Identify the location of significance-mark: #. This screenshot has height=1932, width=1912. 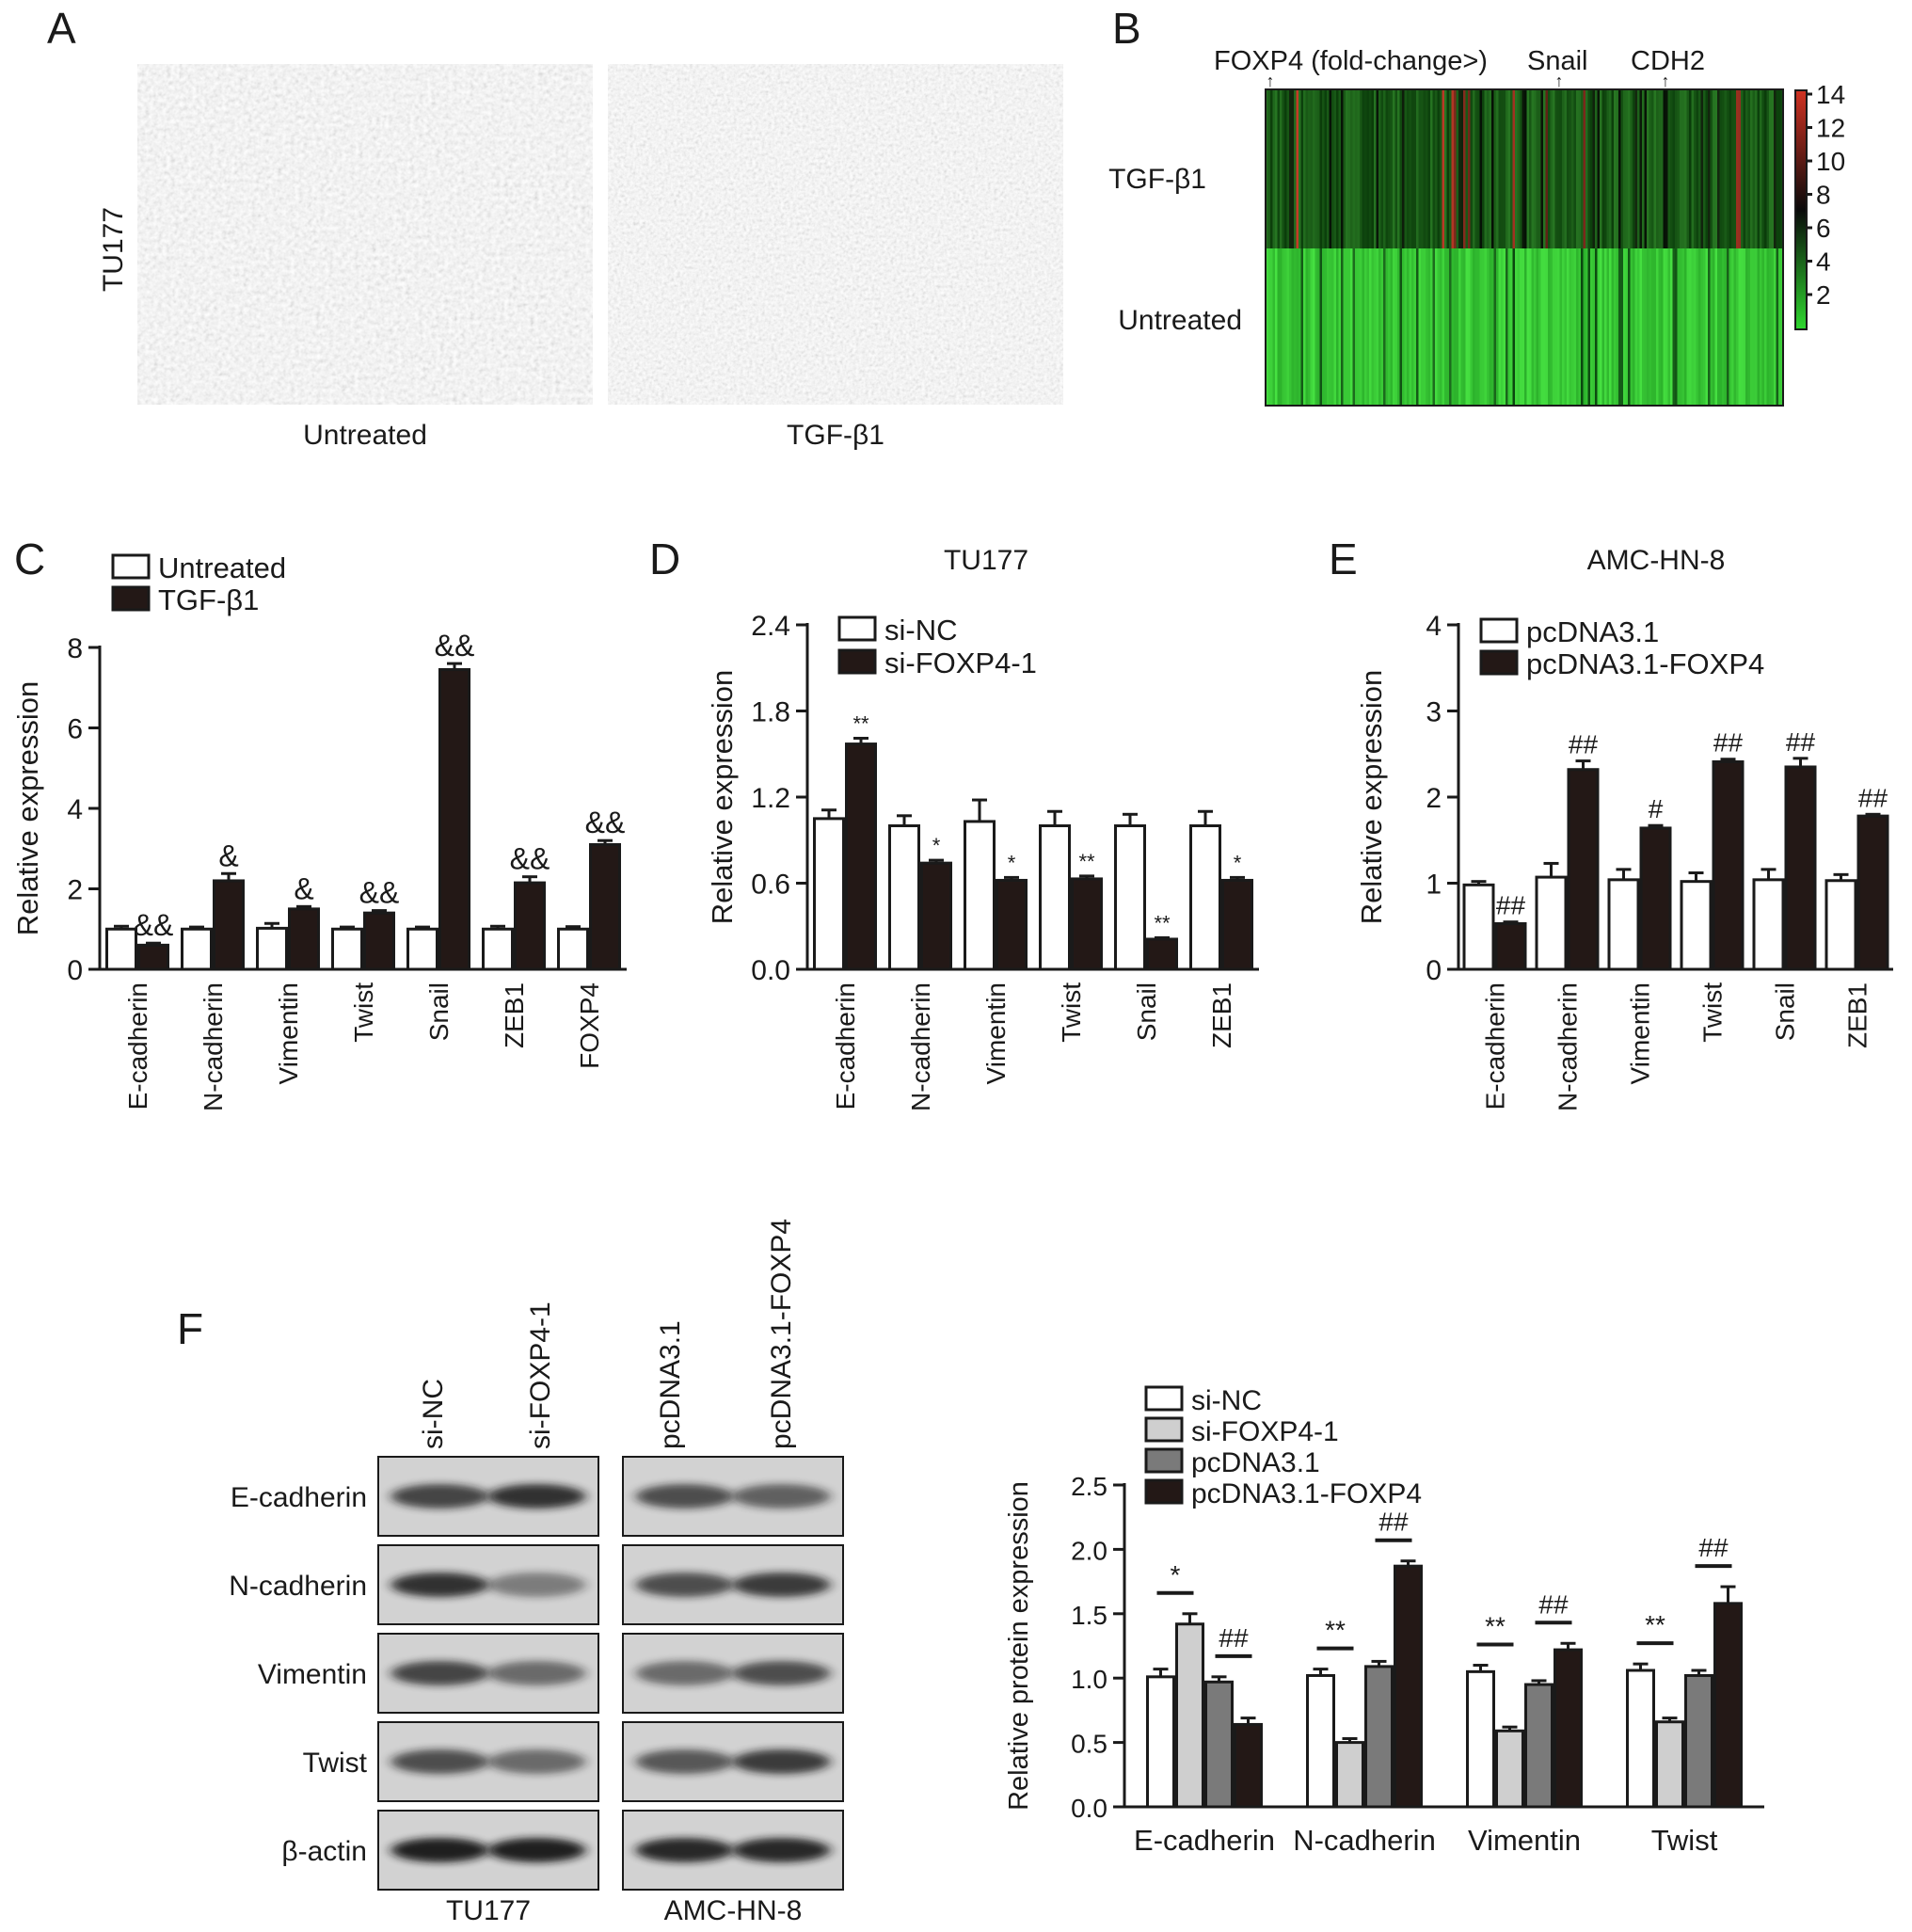
(1656, 808).